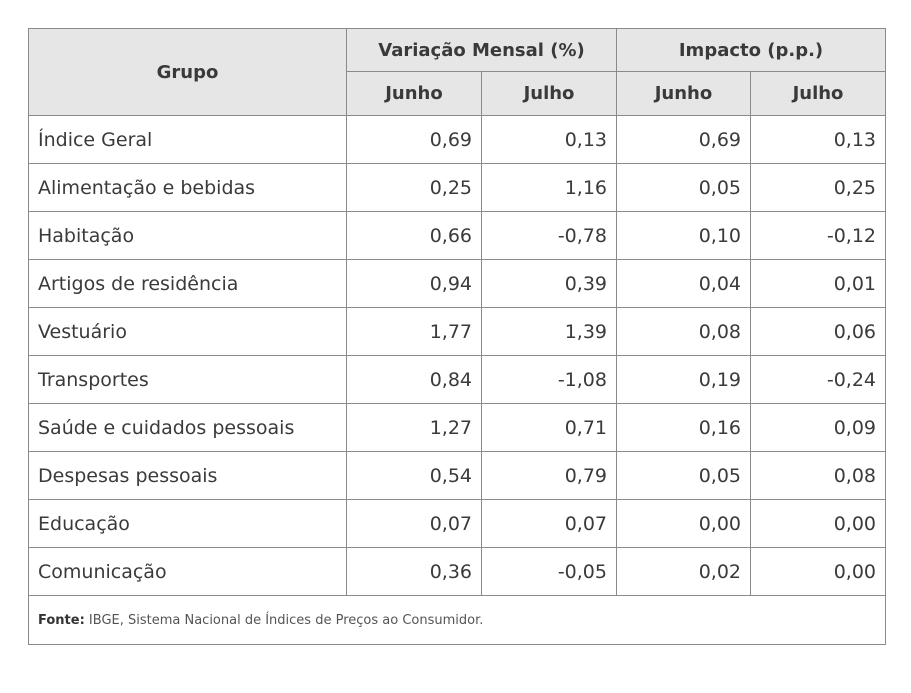 The width and height of the screenshot is (911, 693). Describe the element at coordinates (683, 283) in the screenshot. I see `cell-impact-june: 0,04` at that location.